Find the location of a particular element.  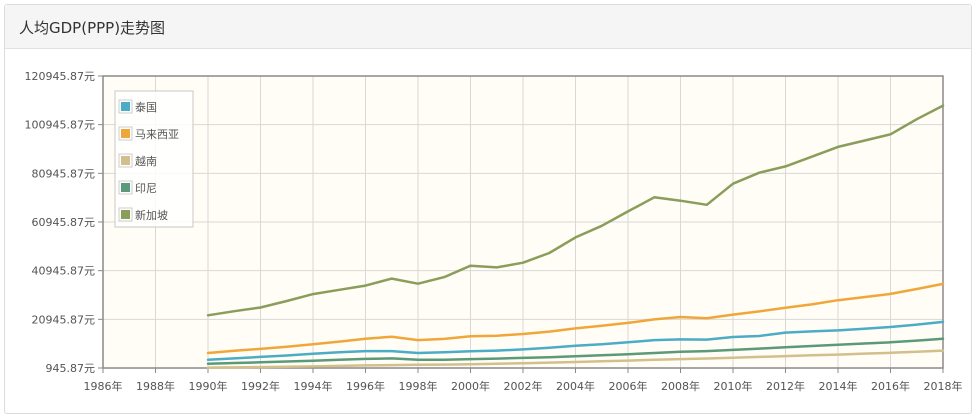

y-tick-label: 20945.87元 is located at coordinates (64, 319).